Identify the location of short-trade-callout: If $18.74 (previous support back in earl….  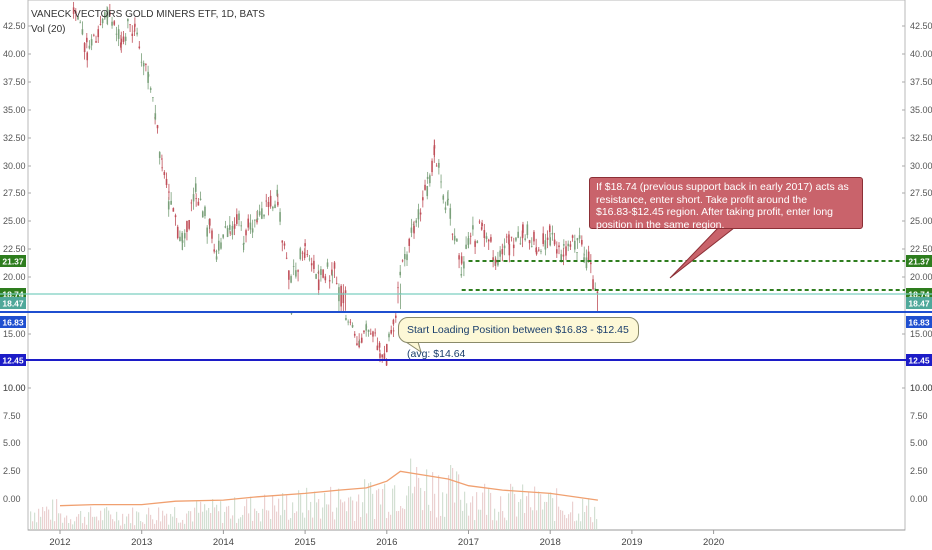
(726, 204).